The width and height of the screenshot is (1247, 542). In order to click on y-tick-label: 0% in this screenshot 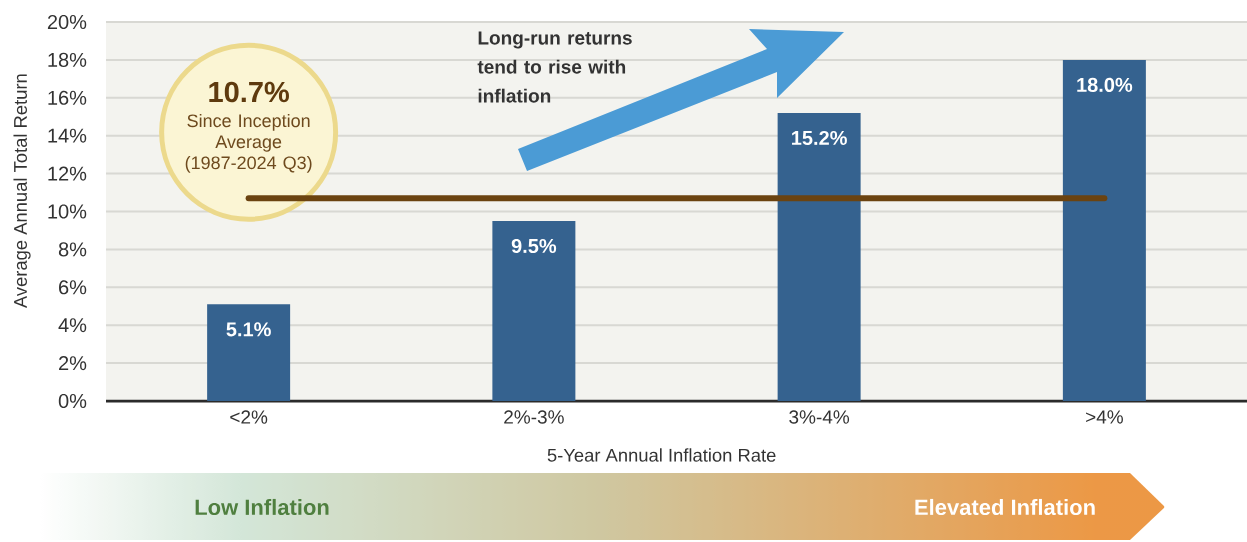, I will do `click(72, 401)`.